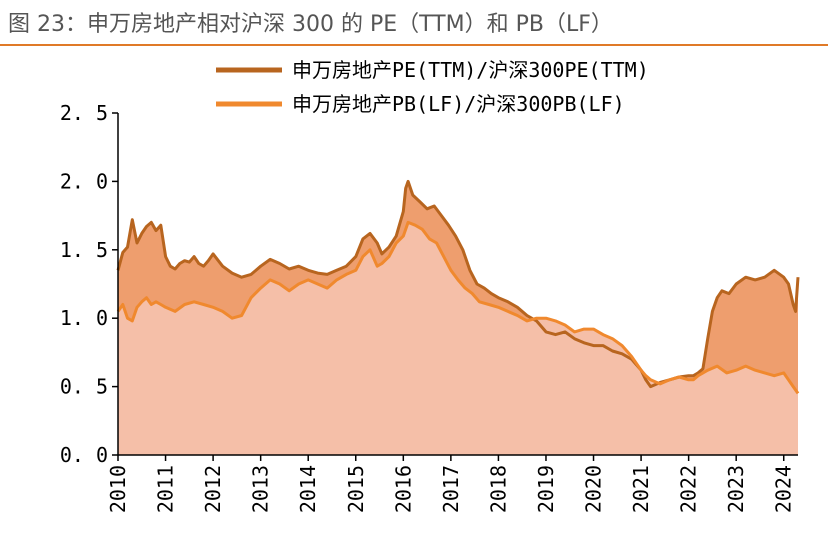 The width and height of the screenshot is (828, 535). Describe the element at coordinates (89, 284) in the screenshot. I see `y-axis-ticks: 0. 0 0. 5 1. 0 1. 5 2. 0 2. 5` at that location.